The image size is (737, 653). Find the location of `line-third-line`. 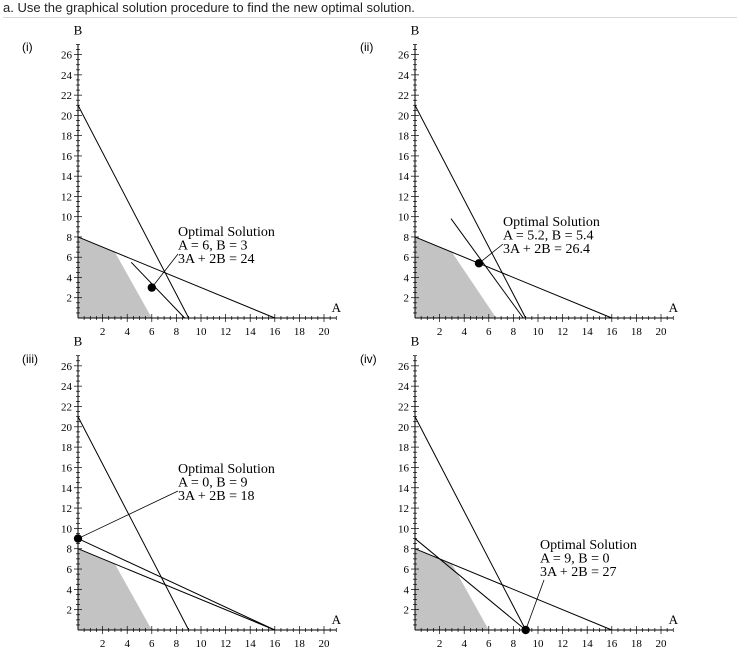

line-third-line is located at coordinates (176, 584).